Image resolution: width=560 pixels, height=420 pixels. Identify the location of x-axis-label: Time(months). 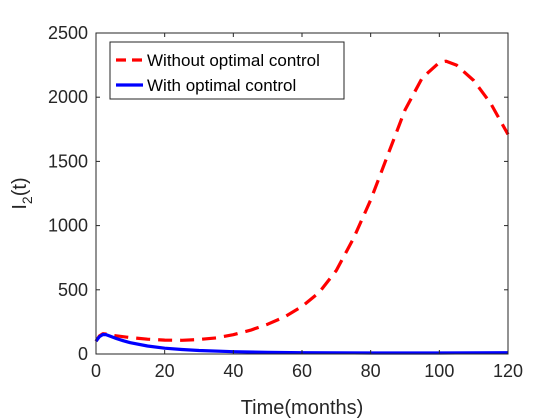
(302, 408).